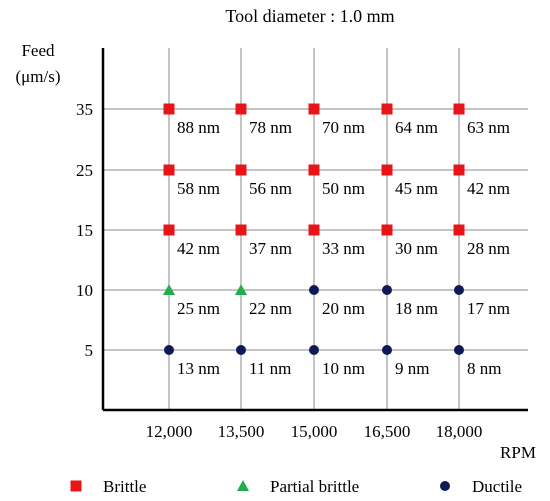 This screenshot has width=550, height=501. Describe the element at coordinates (169, 431) in the screenshot. I see `x-tick-label: 12,000` at that location.